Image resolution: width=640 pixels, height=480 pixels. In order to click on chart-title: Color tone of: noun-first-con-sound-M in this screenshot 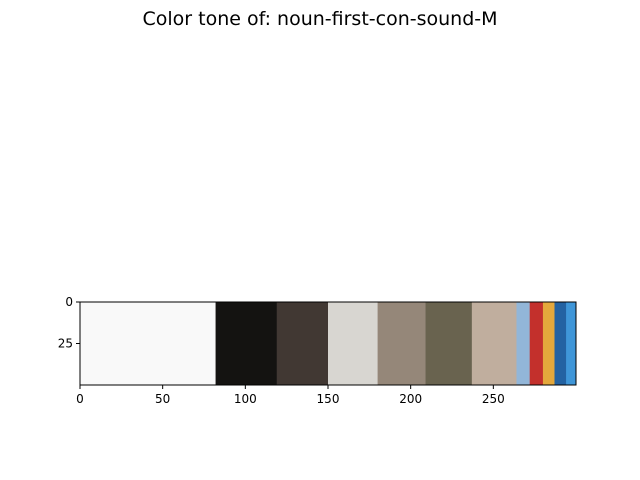, I will do `click(319, 19)`.